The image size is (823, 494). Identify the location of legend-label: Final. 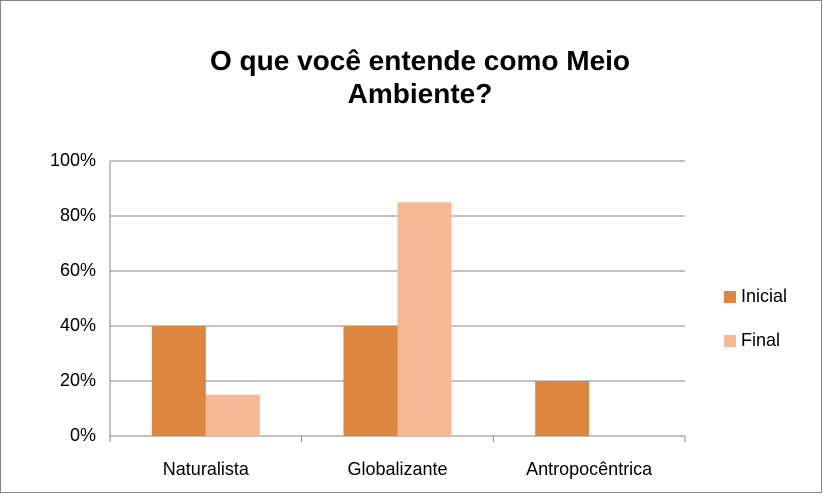
(760, 340).